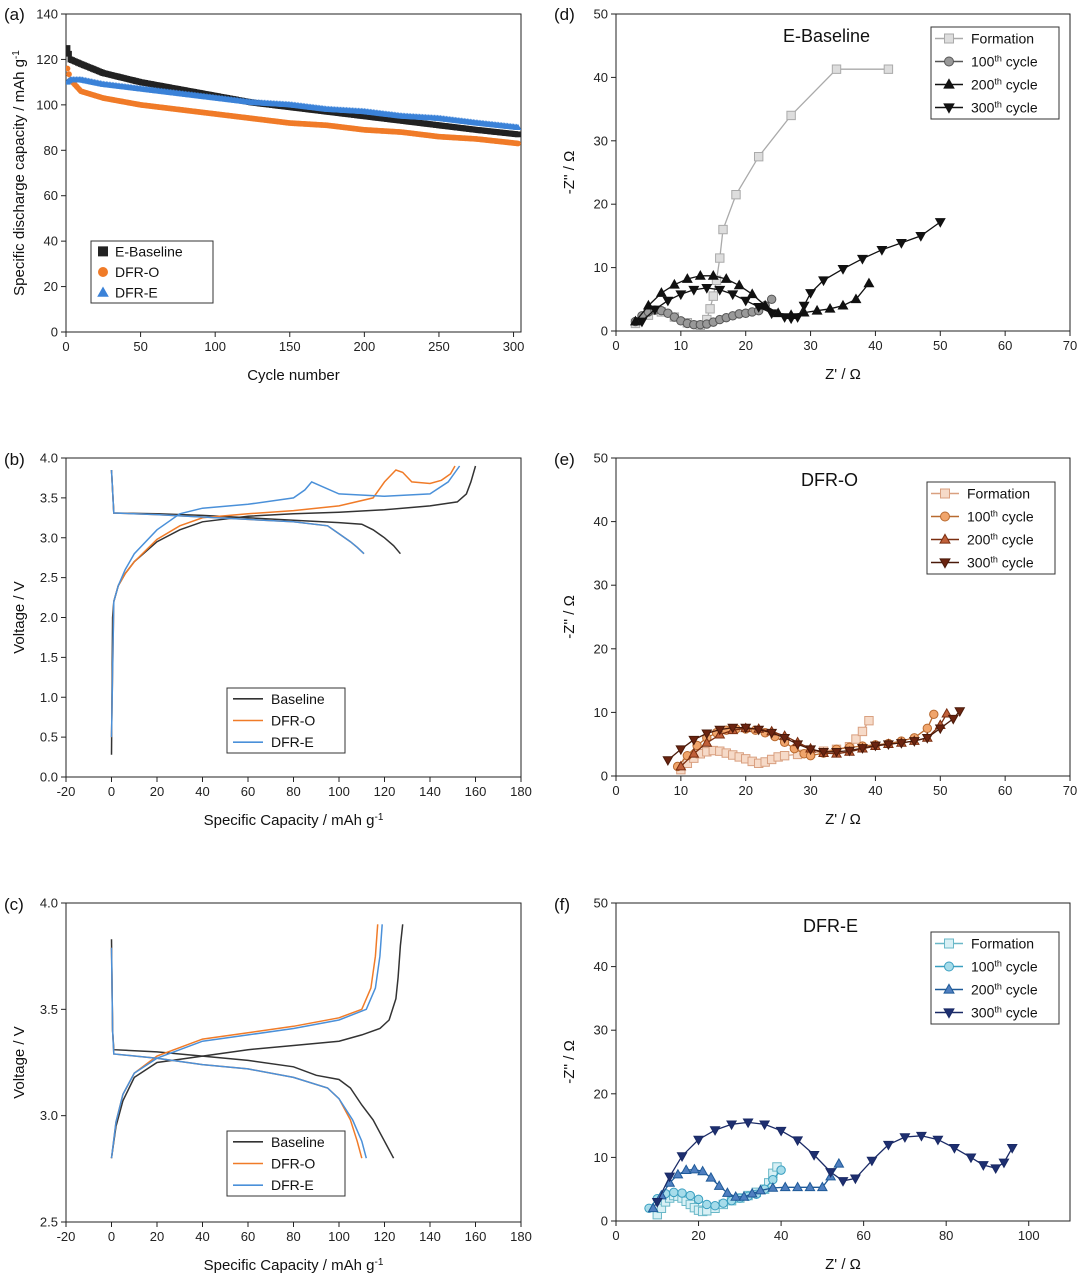  What do you see at coordinates (1004, 62) in the screenshot?
I see `legend-label: 100th cycle` at bounding box center [1004, 62].